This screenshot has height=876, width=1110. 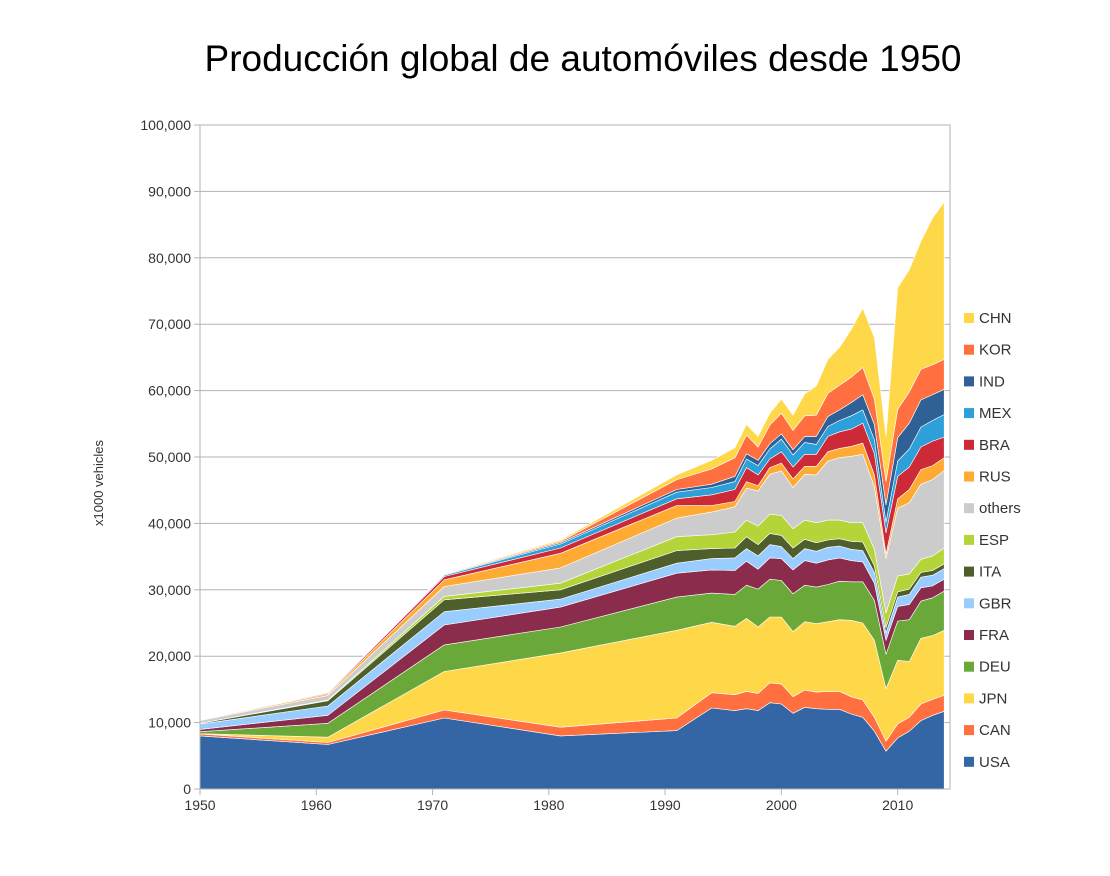 What do you see at coordinates (169, 723) in the screenshot?
I see `y-tick-label: 10,000` at bounding box center [169, 723].